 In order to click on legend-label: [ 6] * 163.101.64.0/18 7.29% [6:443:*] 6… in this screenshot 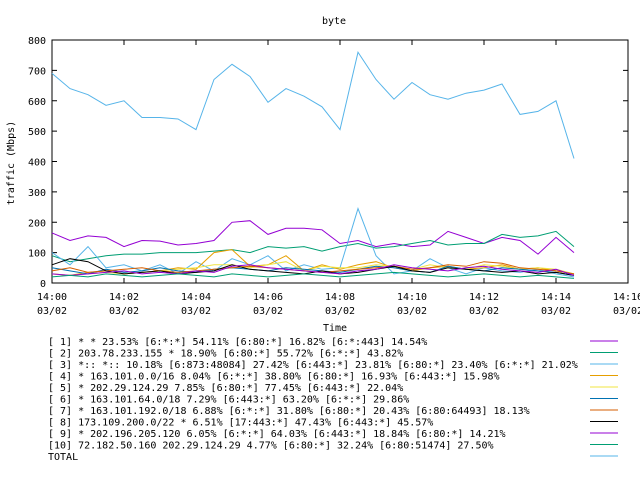, I will do `click(228, 400)`.